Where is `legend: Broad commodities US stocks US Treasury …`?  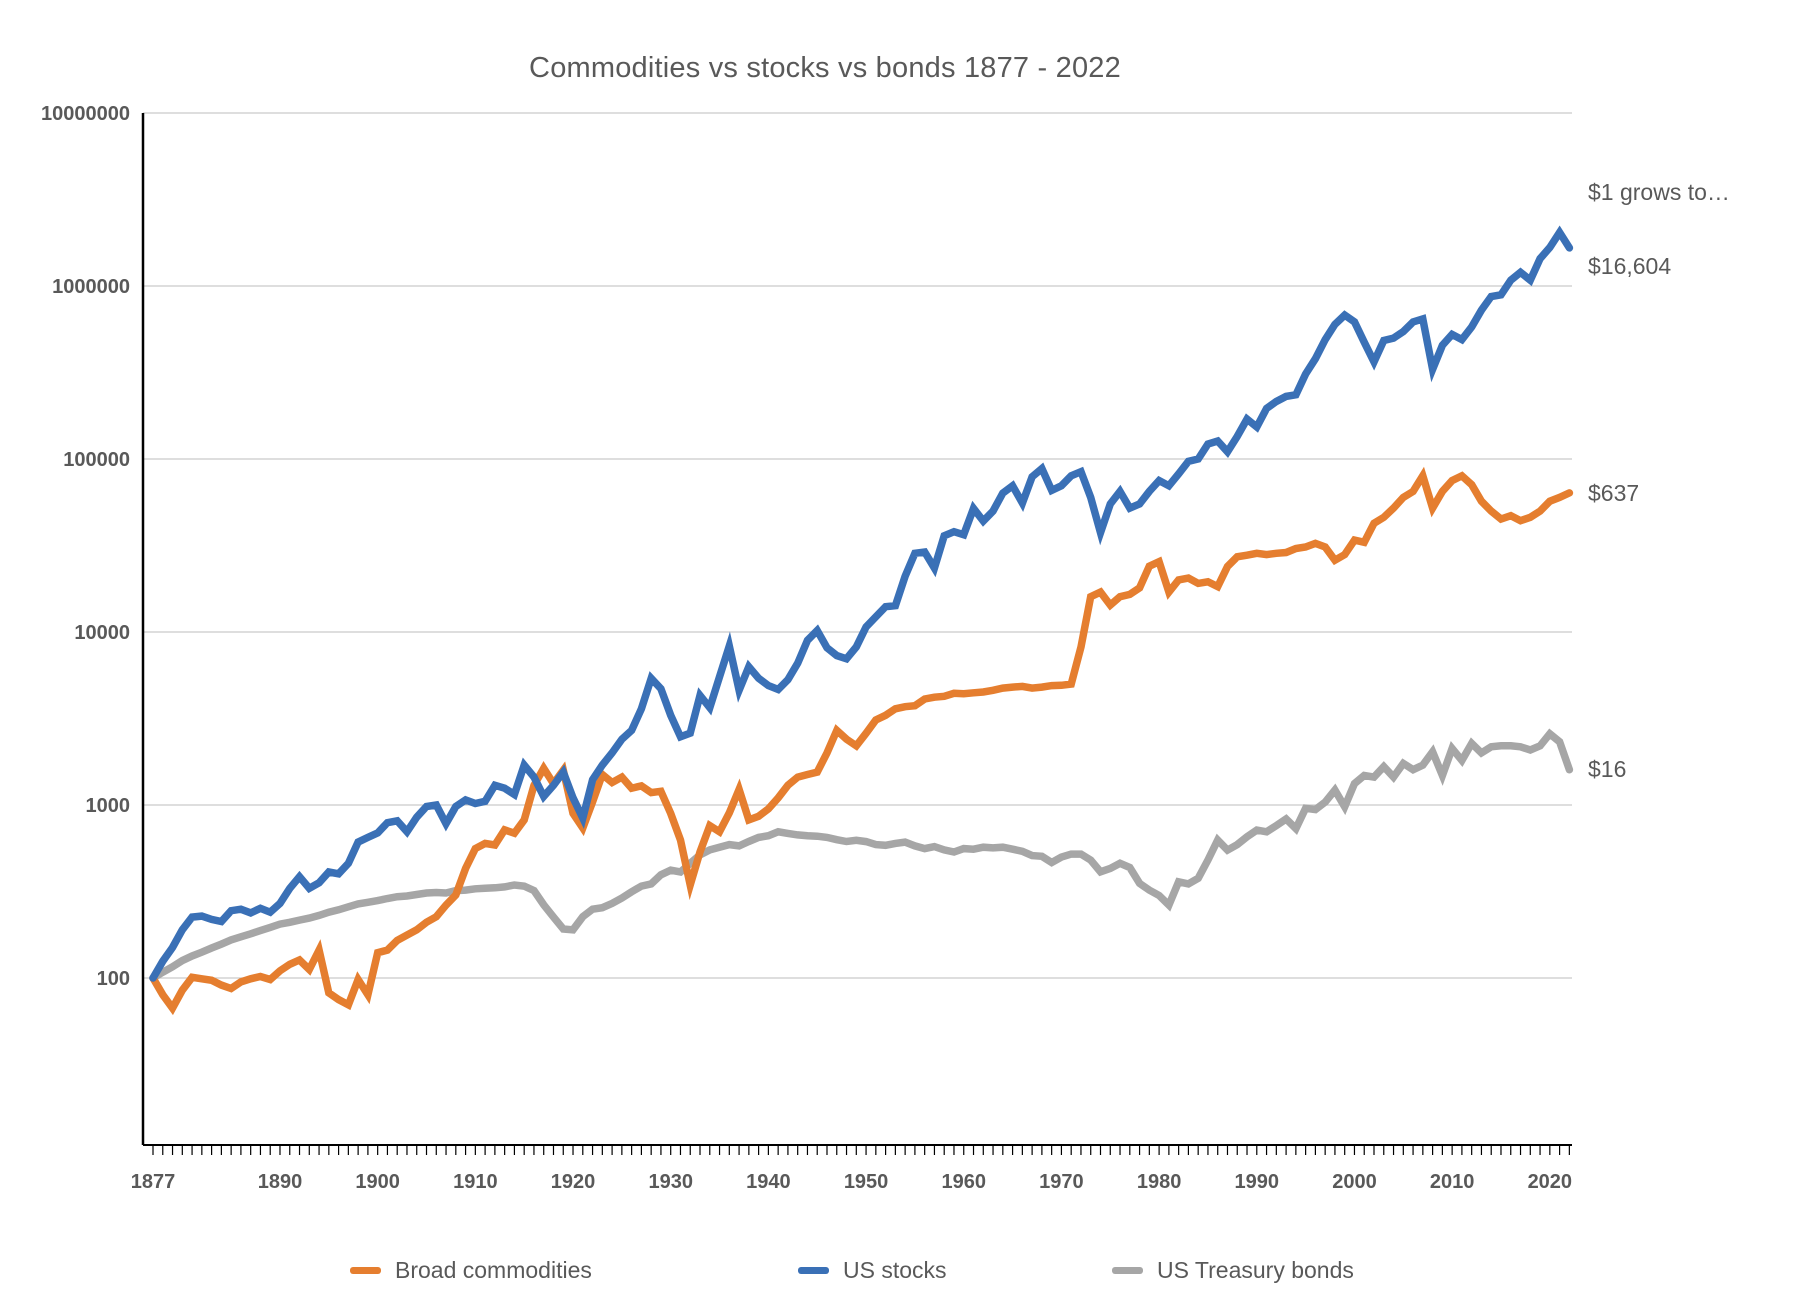
legend: Broad commodities US stocks US Treasury … is located at coordinates (900, 1270).